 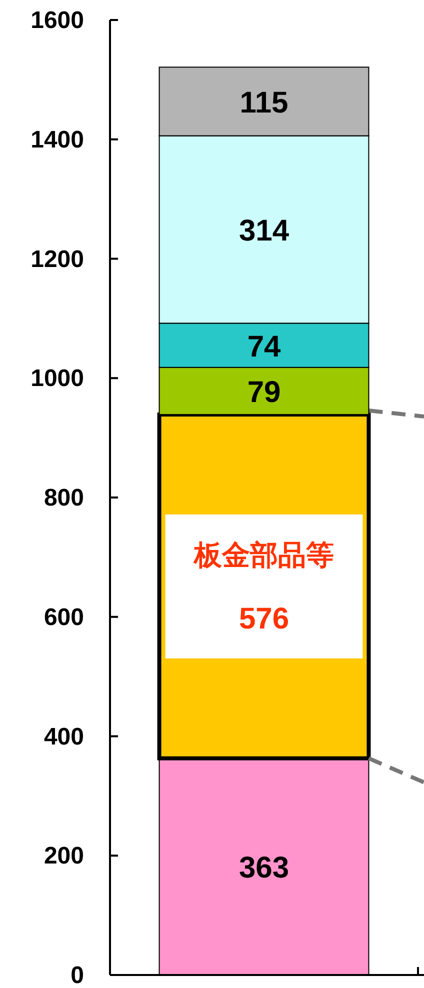 I want to click on y-tick-label: 400, so click(x=64, y=736).